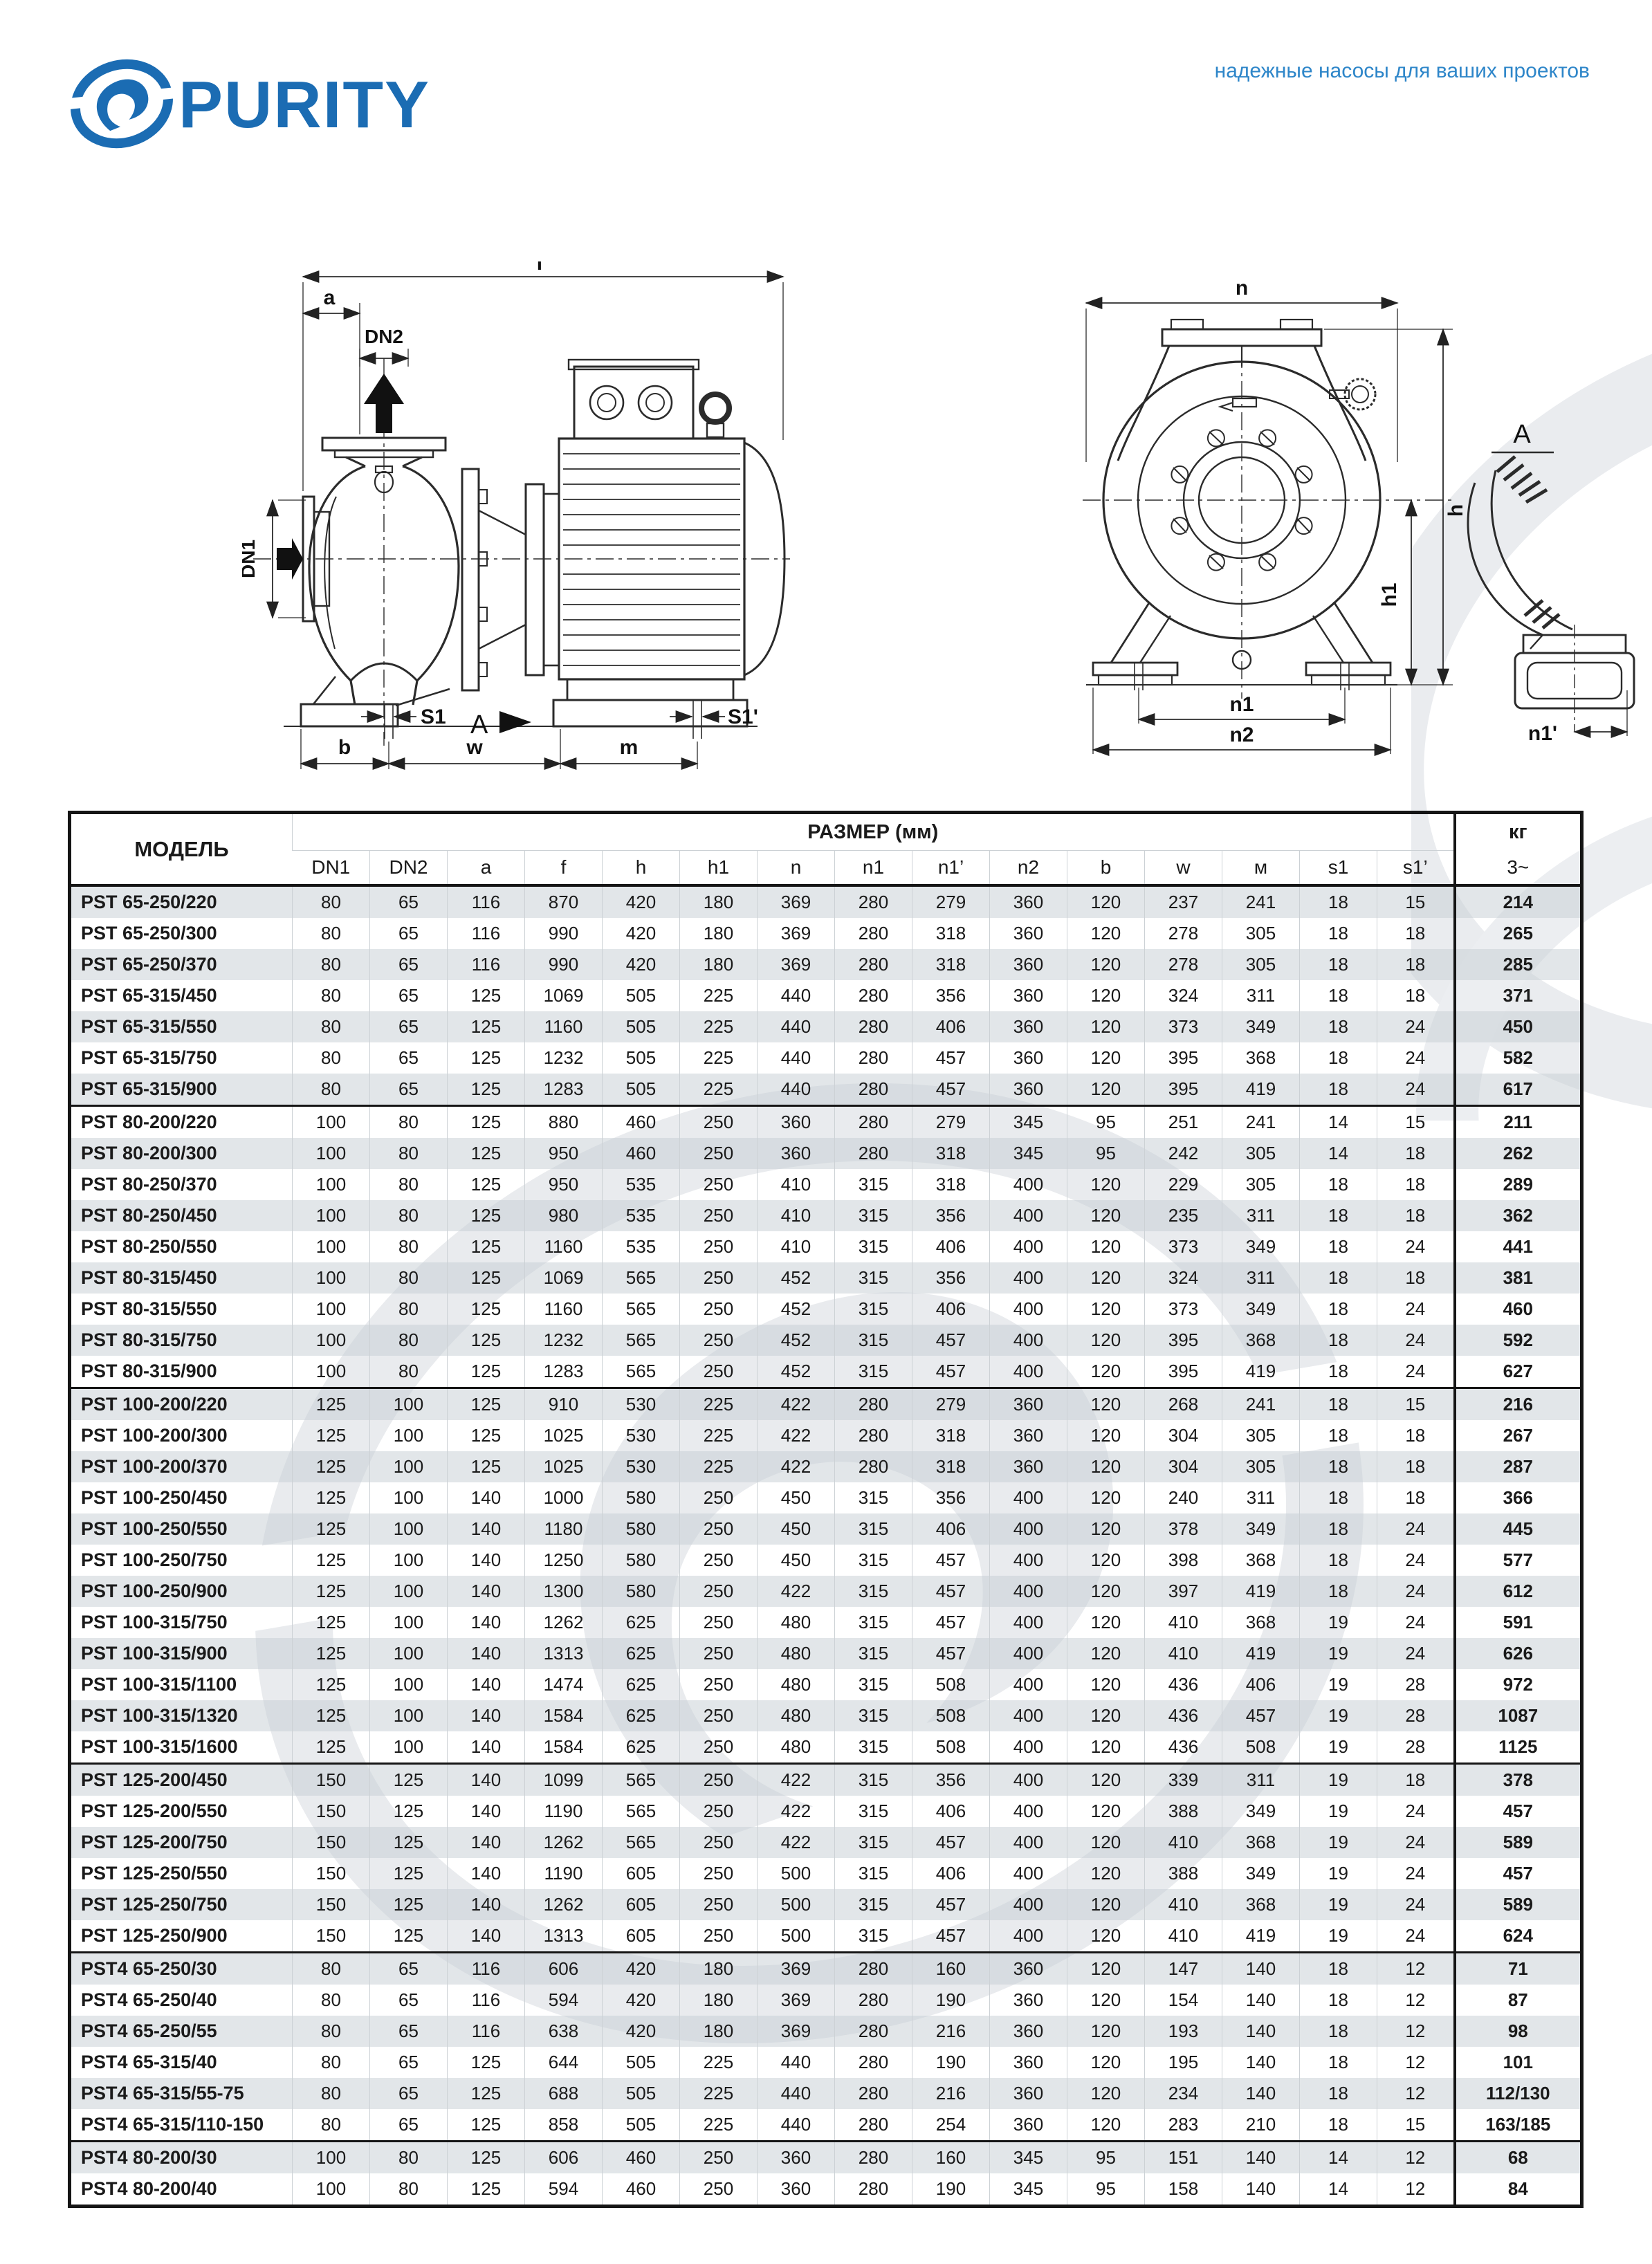  I want to click on dim-cell: 1025, so click(563, 1435).